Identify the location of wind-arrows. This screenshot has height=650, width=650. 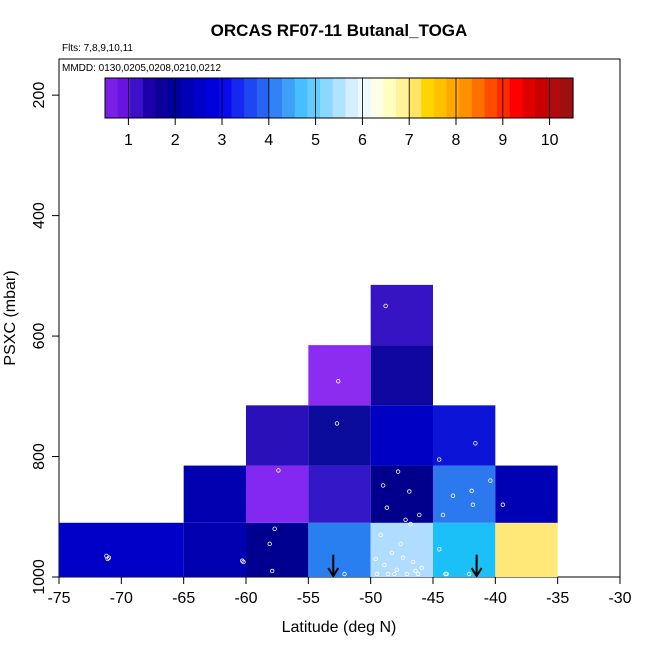
(405, 566).